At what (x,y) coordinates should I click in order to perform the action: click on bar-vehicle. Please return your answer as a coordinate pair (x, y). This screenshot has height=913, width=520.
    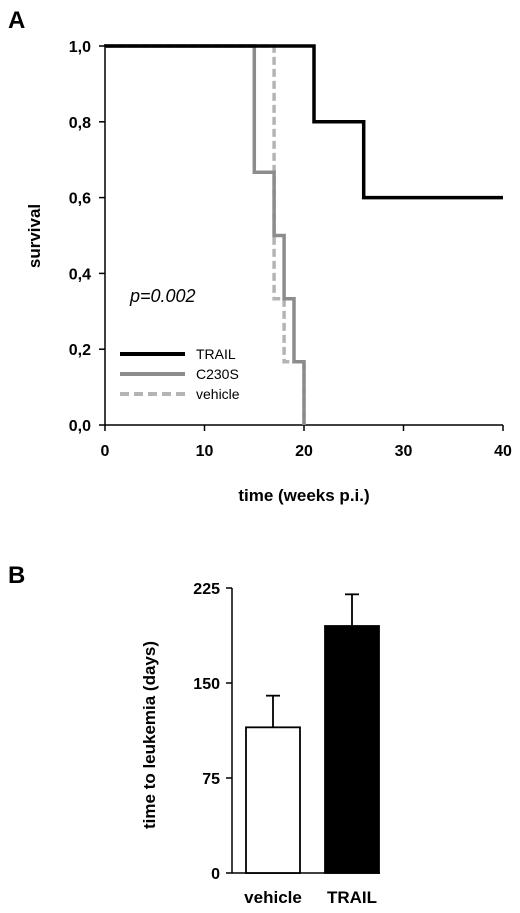
    Looking at the image, I should click on (273, 800).